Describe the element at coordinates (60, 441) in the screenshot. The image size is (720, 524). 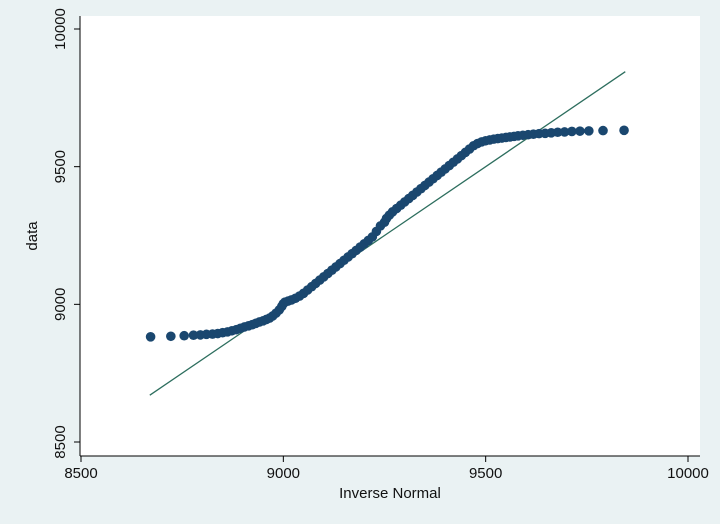
I see `y-tick-label: 8500` at that location.